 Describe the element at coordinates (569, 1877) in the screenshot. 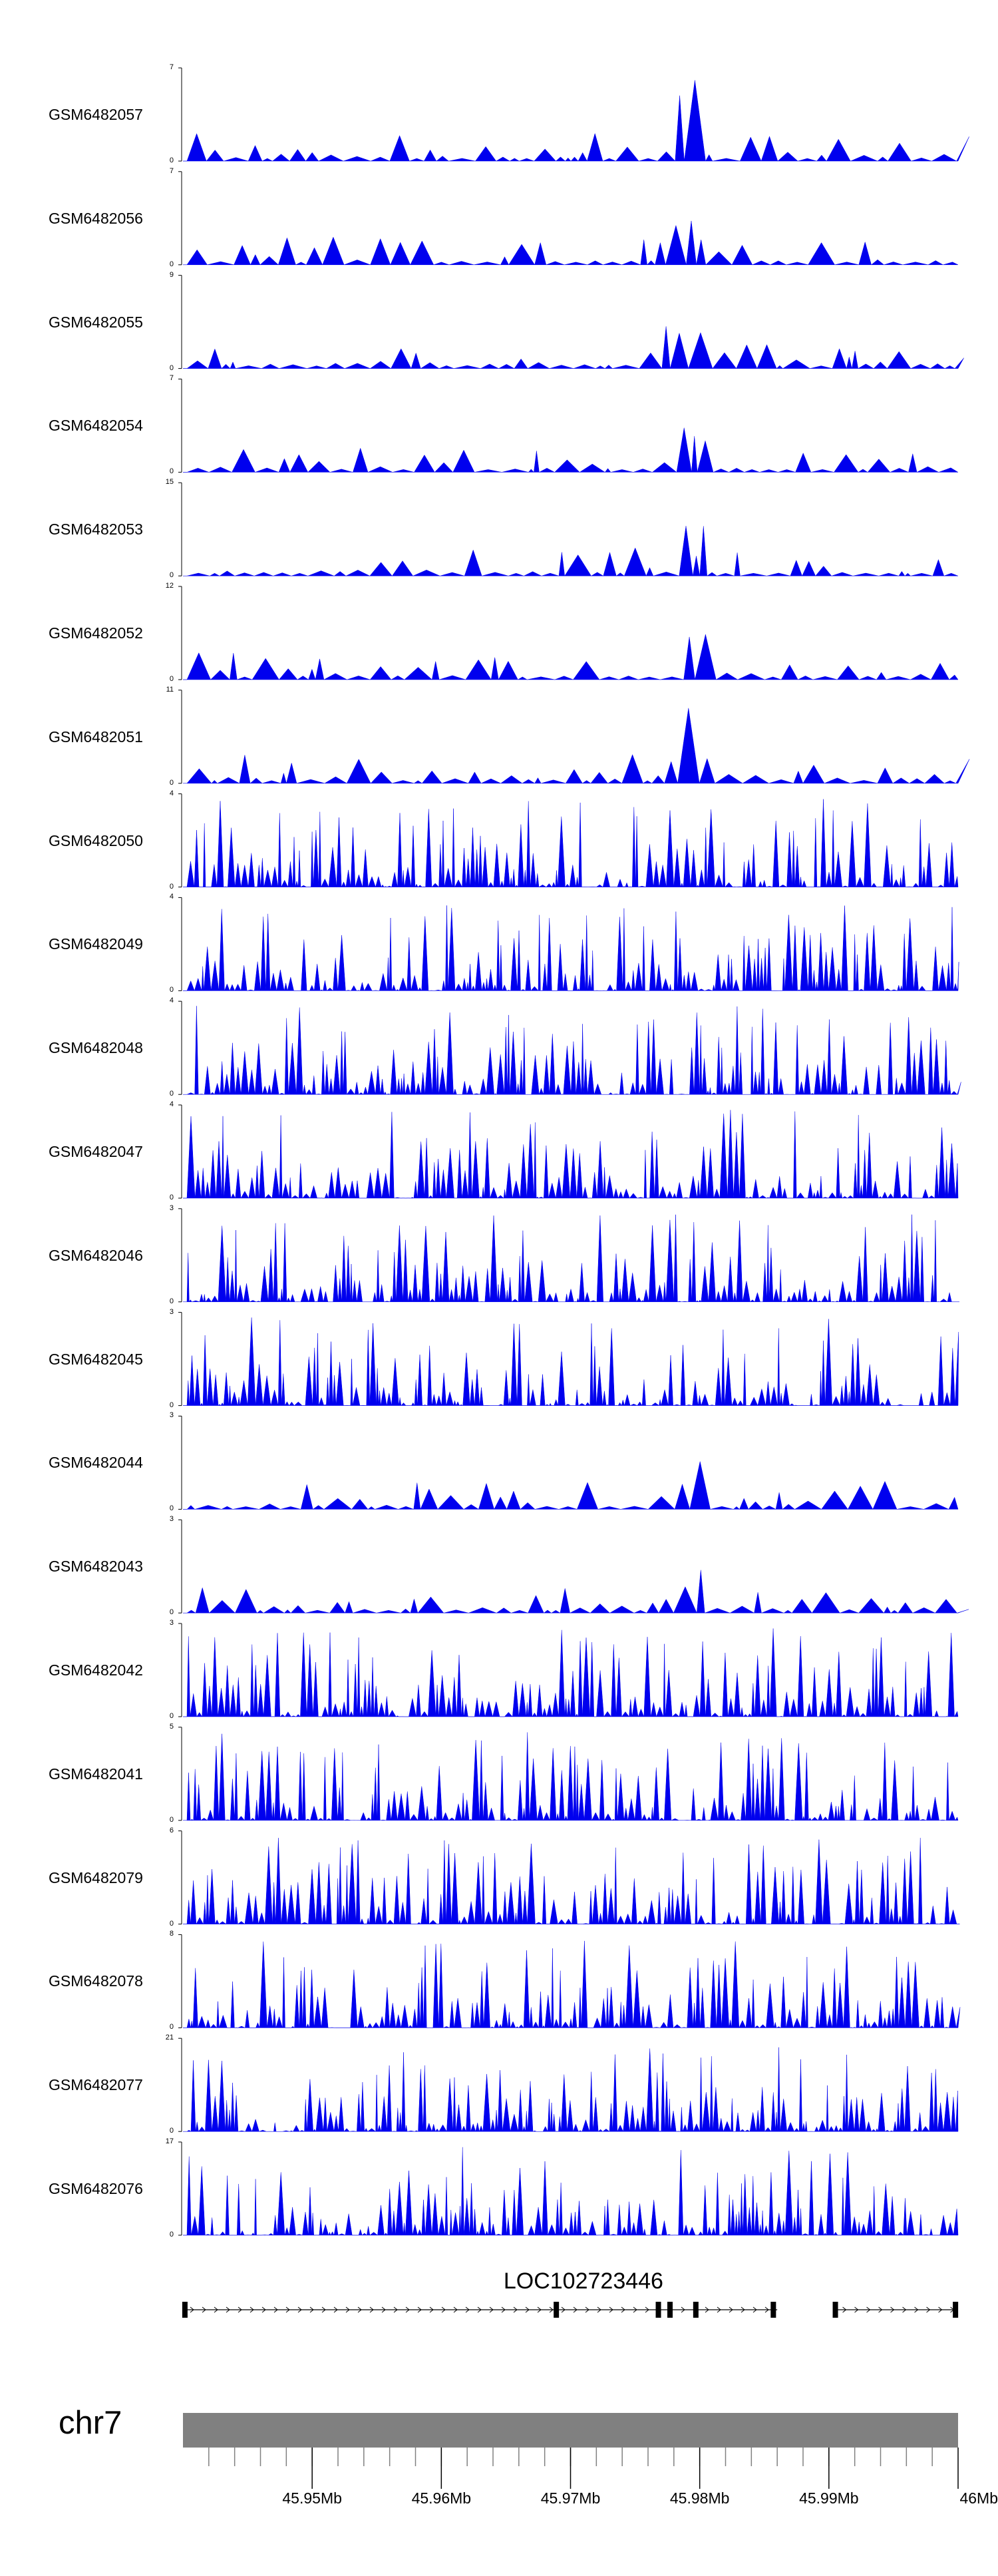

I see `track-GSM6482079` at that location.